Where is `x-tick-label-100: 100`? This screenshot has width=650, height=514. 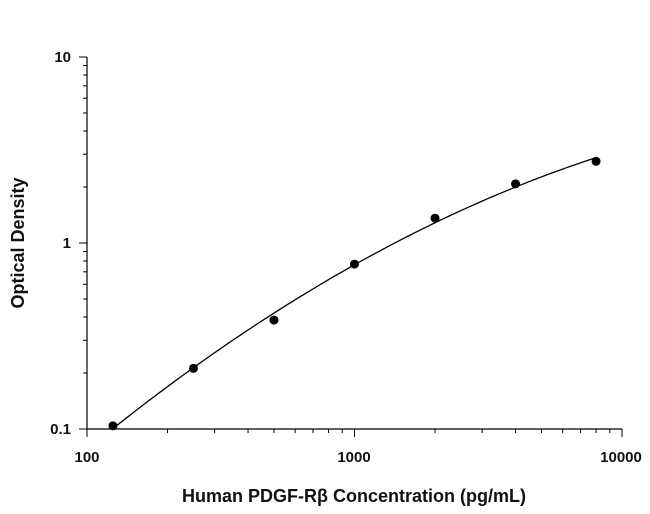 x-tick-label-100: 100 is located at coordinates (86, 457).